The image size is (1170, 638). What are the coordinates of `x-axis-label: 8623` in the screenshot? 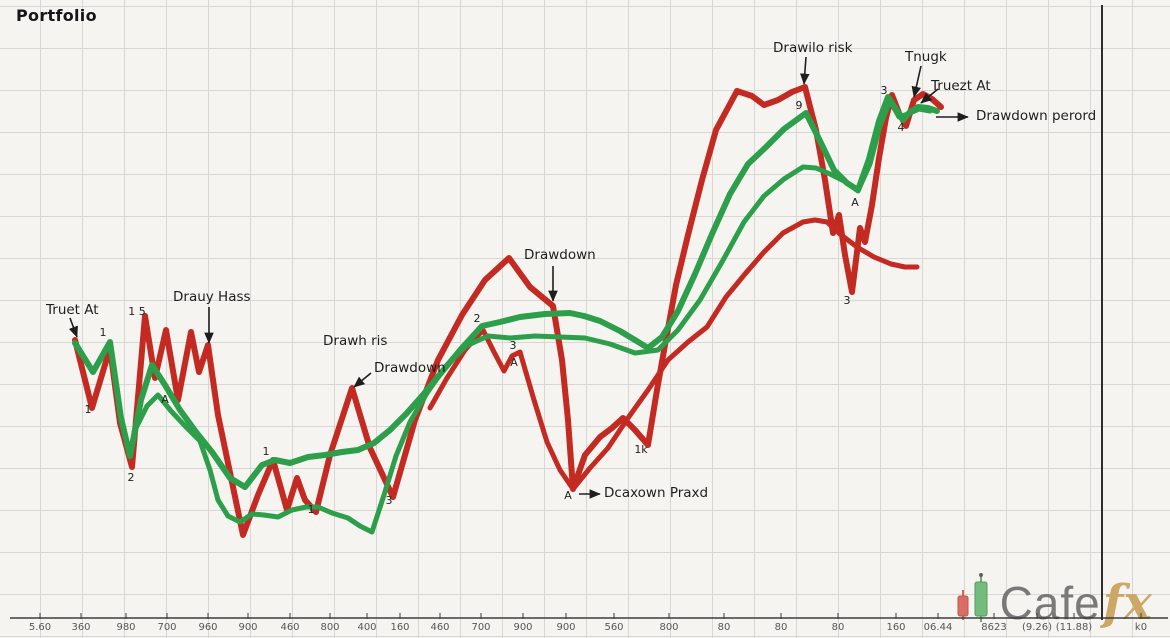 It's located at (994, 627).